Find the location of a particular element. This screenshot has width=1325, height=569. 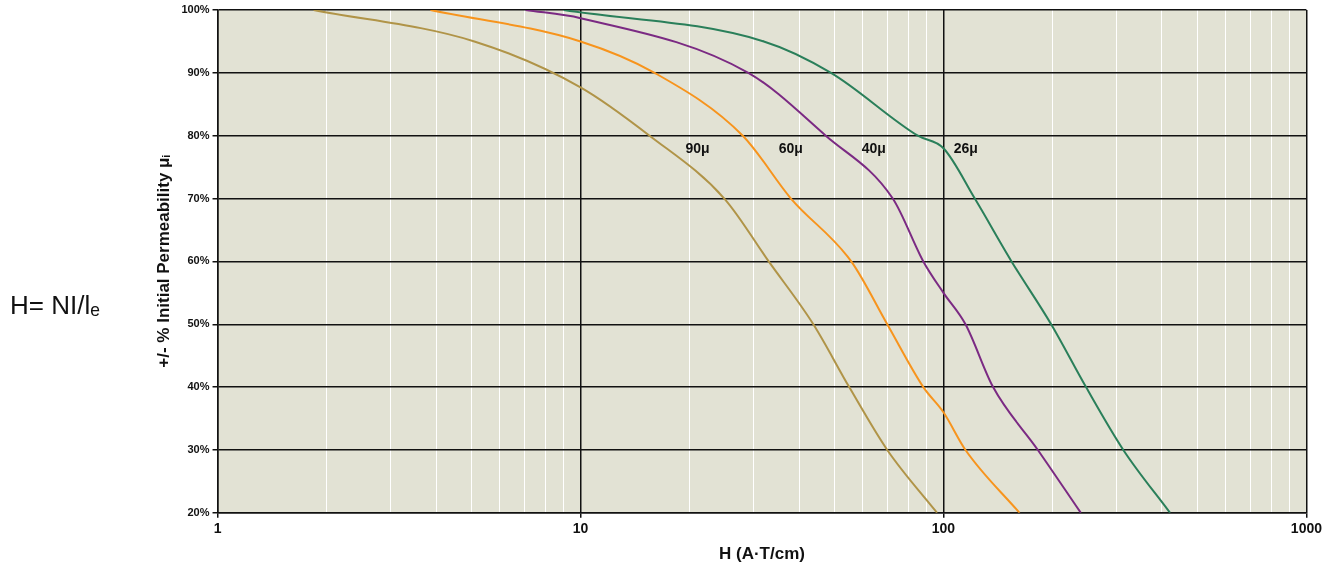

y-tick-label: 50% is located at coordinates (198, 323).